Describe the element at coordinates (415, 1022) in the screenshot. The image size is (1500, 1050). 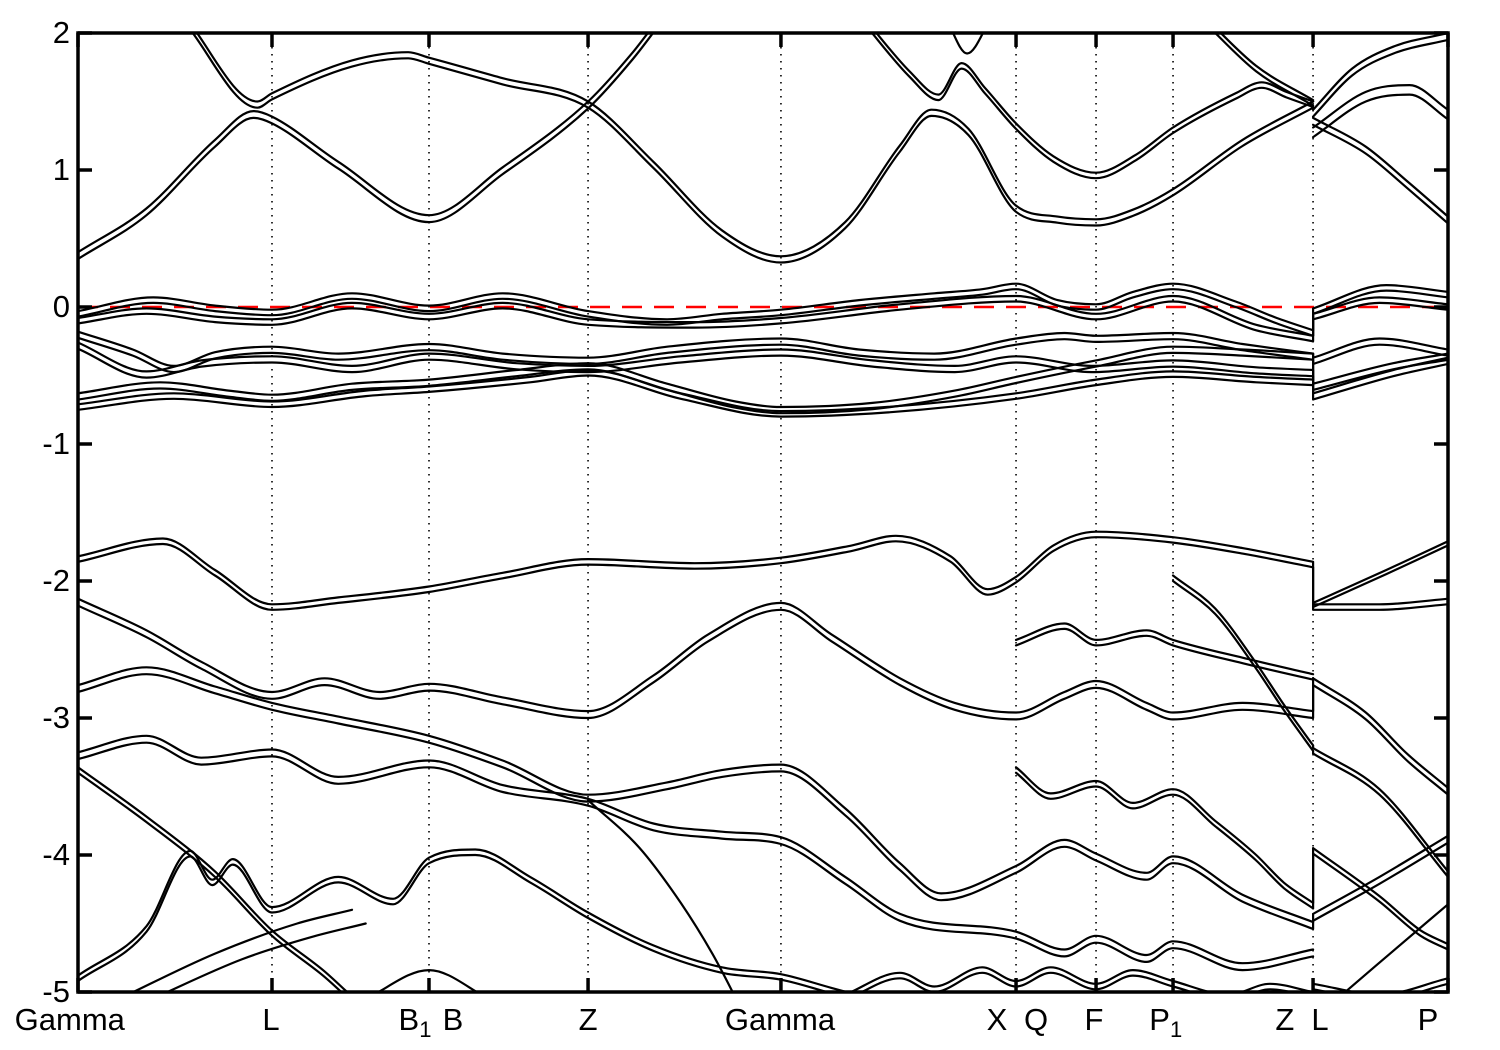
I see `kpoint-label-b1: B1` at that location.